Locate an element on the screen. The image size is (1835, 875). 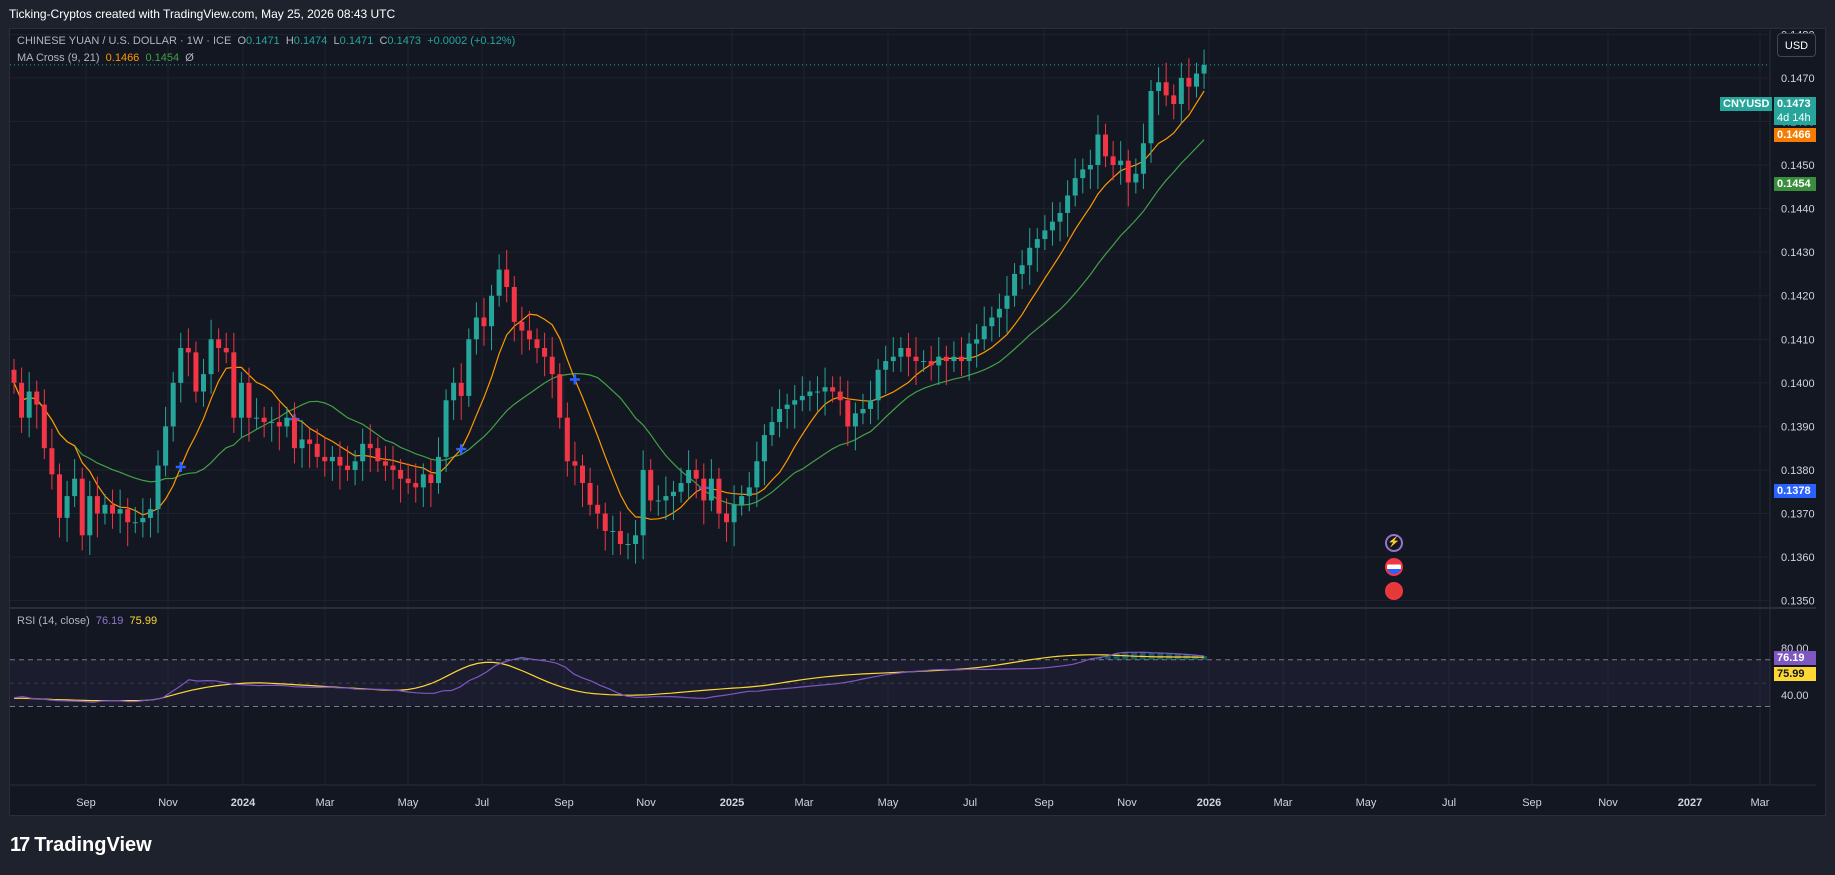
price-tick-label: 0.1400 is located at coordinates (1798, 384).